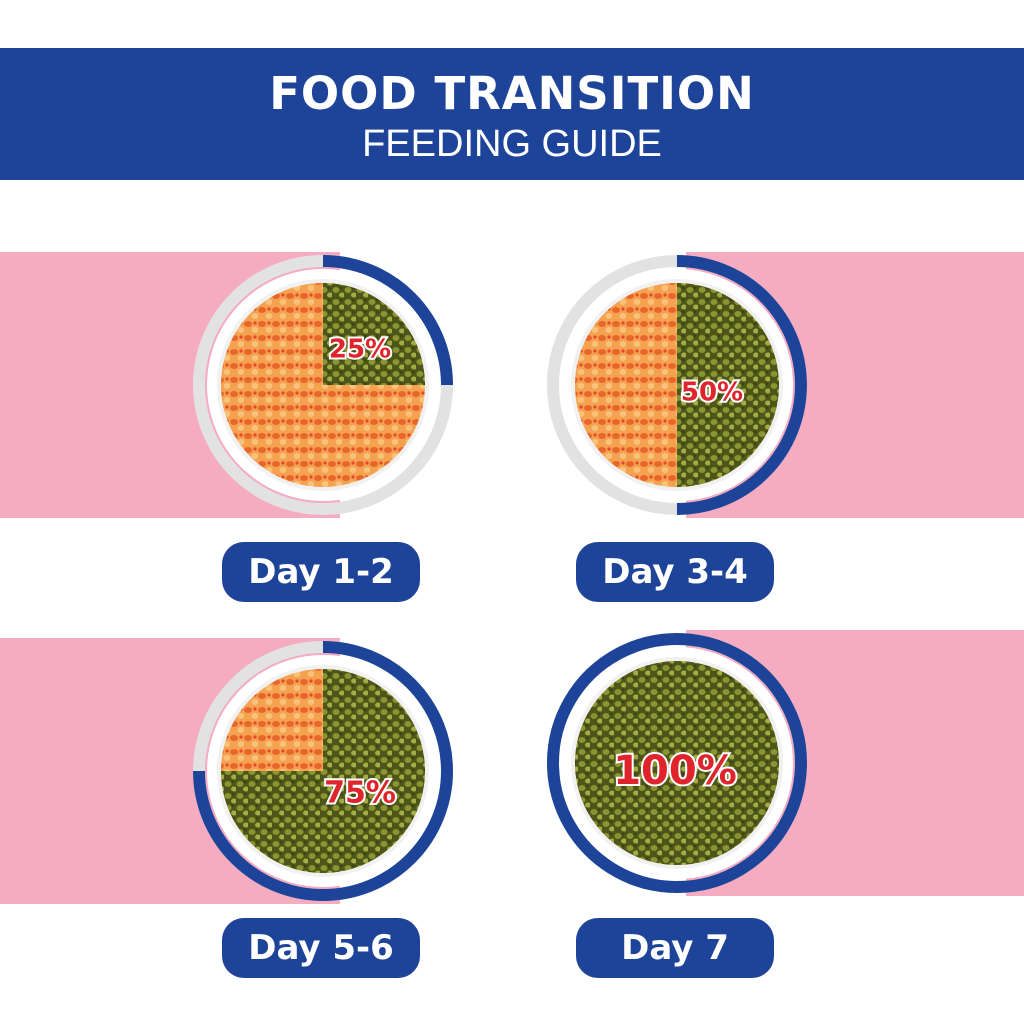  What do you see at coordinates (512, 93) in the screenshot?
I see `page-title: FOOD TRANSITION` at bounding box center [512, 93].